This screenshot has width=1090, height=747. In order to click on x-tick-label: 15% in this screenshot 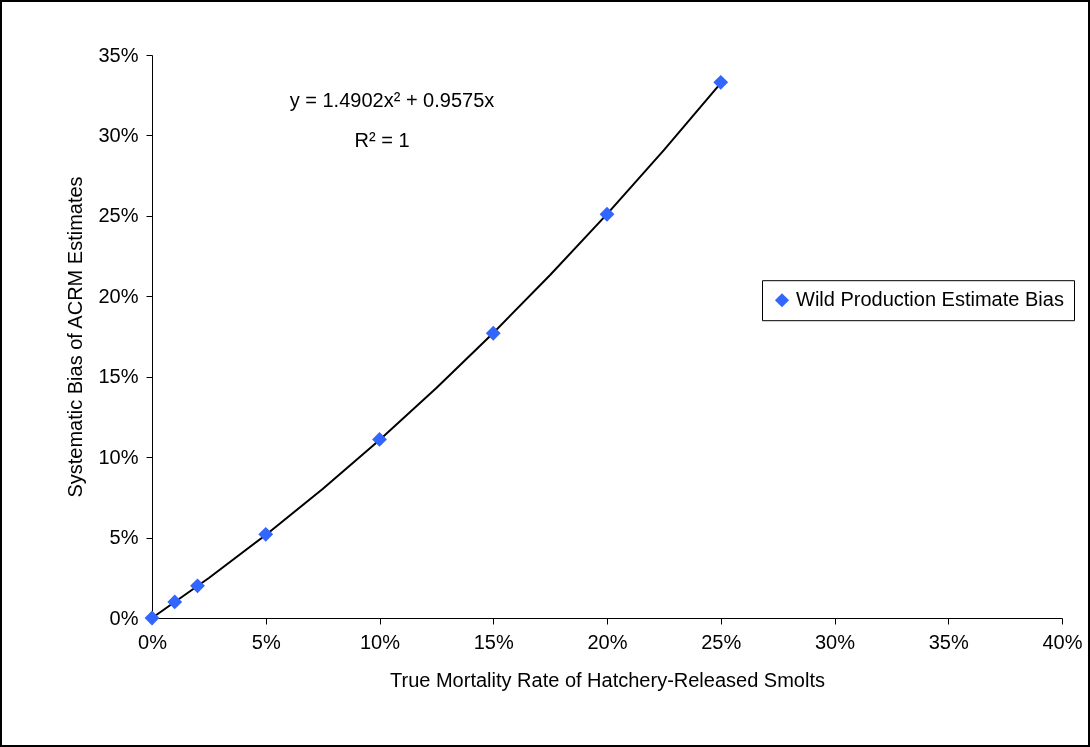, I will do `click(493, 641)`.